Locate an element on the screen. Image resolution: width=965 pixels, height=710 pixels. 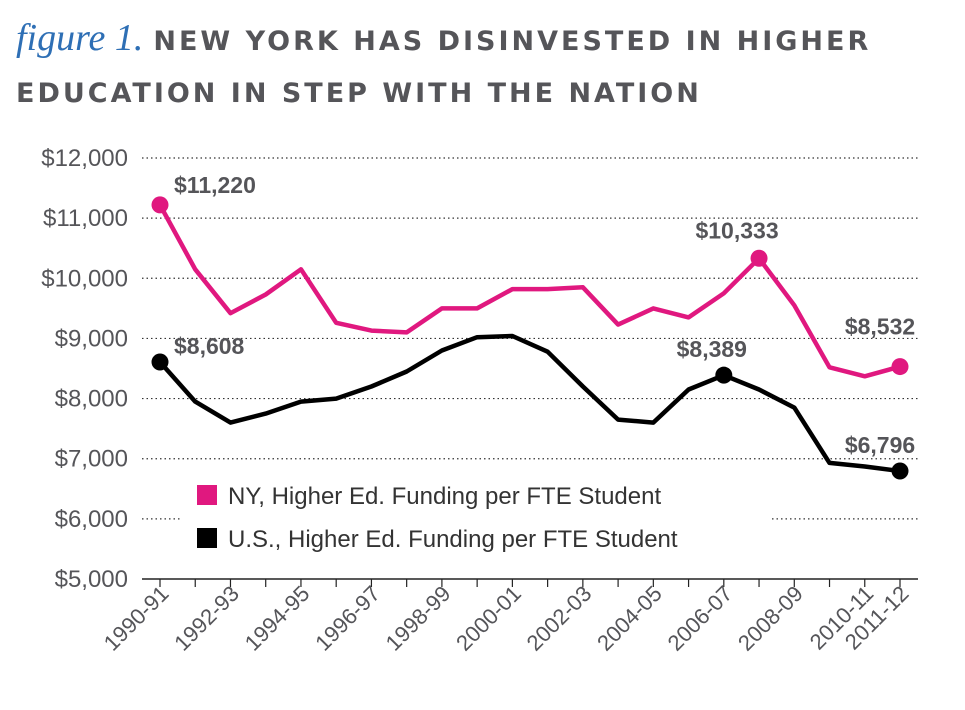
x-tick-label: 1998-99 is located at coordinates (418, 618).